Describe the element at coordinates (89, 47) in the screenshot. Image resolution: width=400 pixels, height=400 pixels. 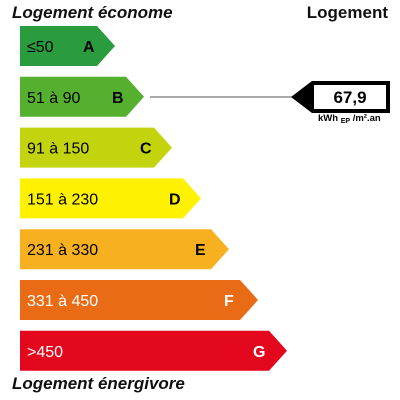
I see `energy-class-letter: A` at that location.